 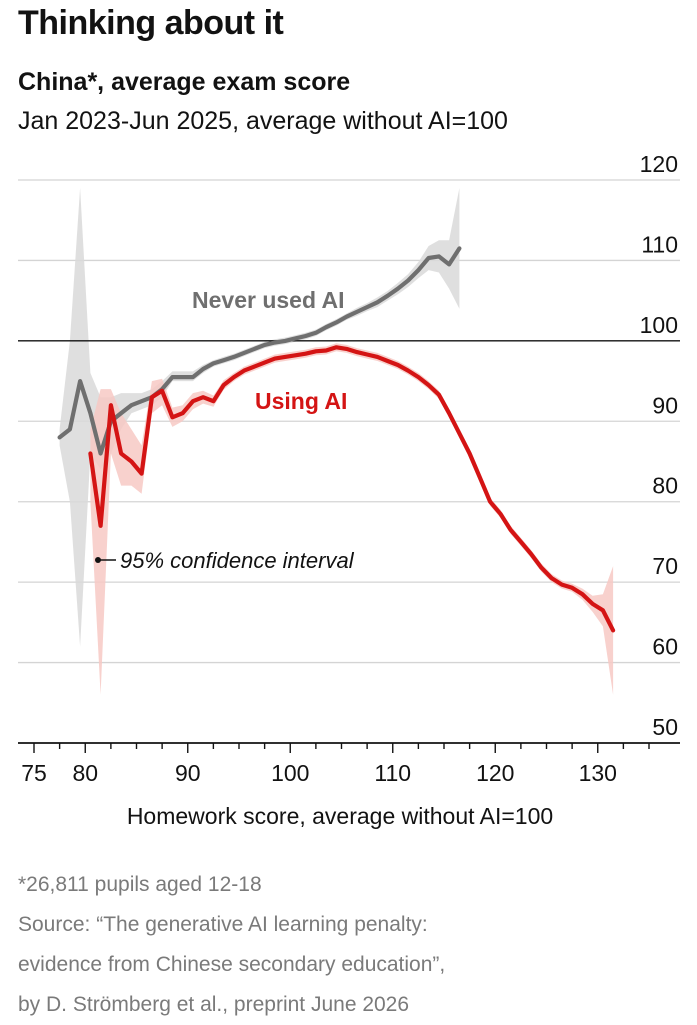 What do you see at coordinates (659, 164) in the screenshot?
I see `y-tick-label-120: 120` at bounding box center [659, 164].